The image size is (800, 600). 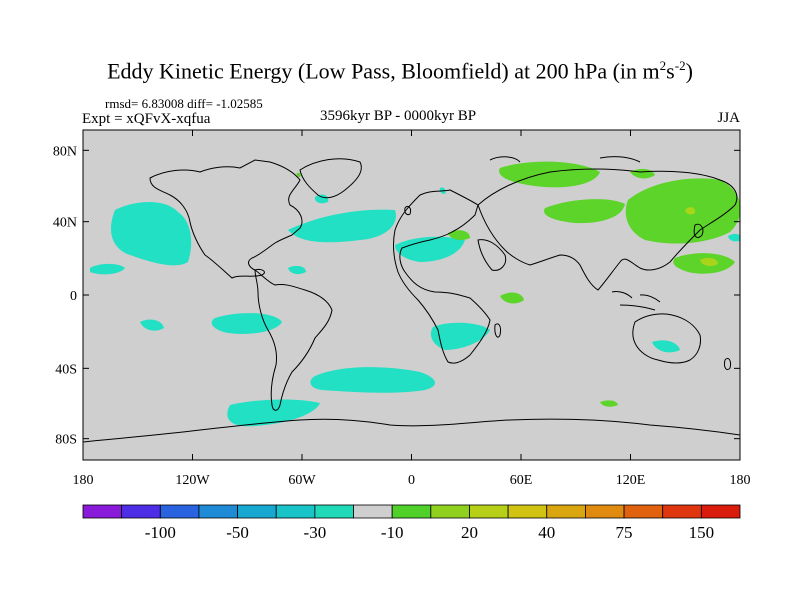 I want to click on north-america-coast, so click(x=226, y=219).